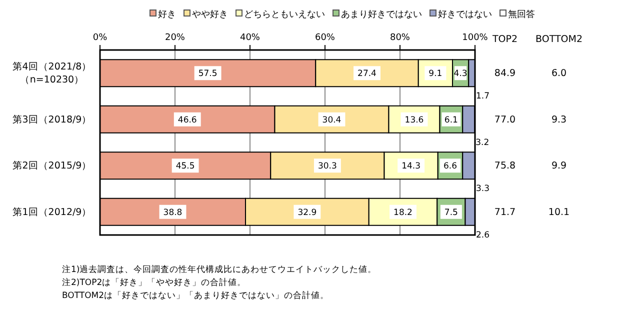 This screenshot has height=321, width=629. I want to click on data-label: 30.4, so click(332, 120).